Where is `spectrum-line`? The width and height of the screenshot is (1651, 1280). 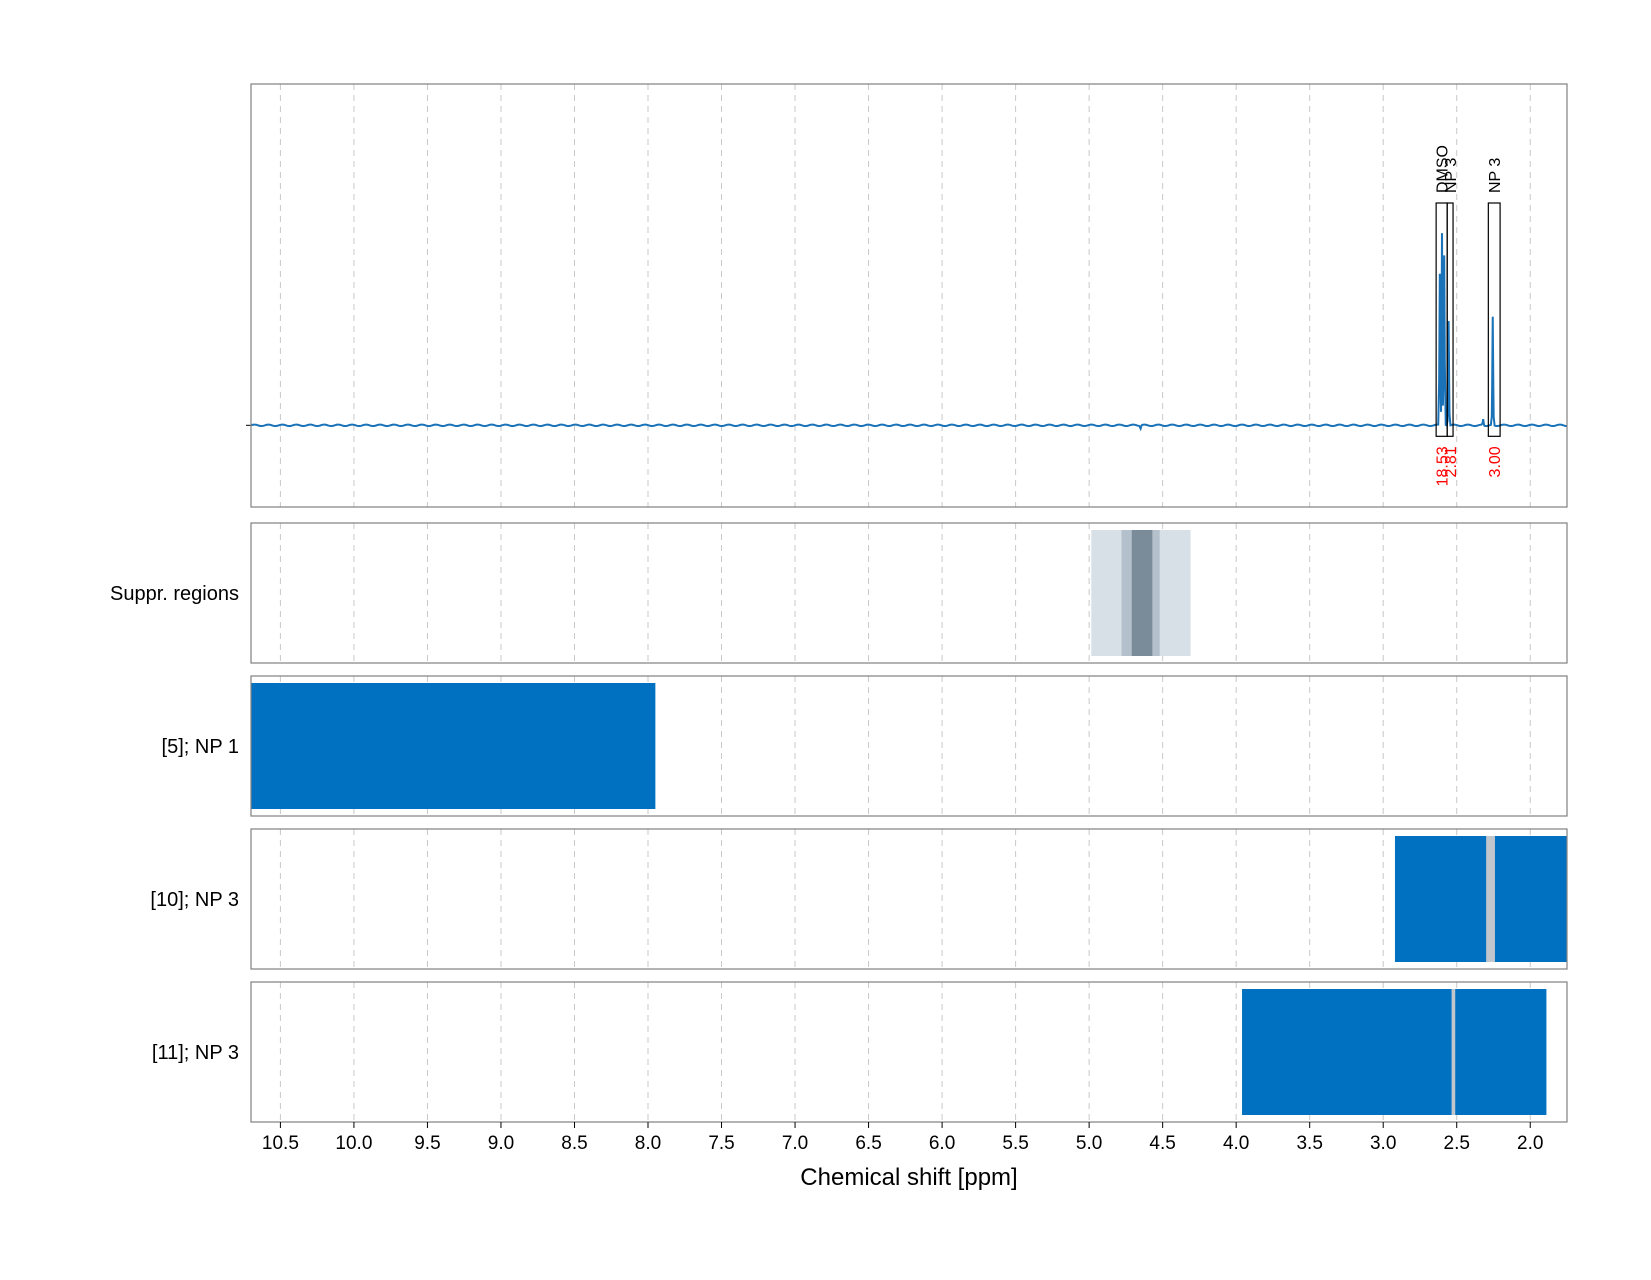
spectrum-line is located at coordinates (909, 332).